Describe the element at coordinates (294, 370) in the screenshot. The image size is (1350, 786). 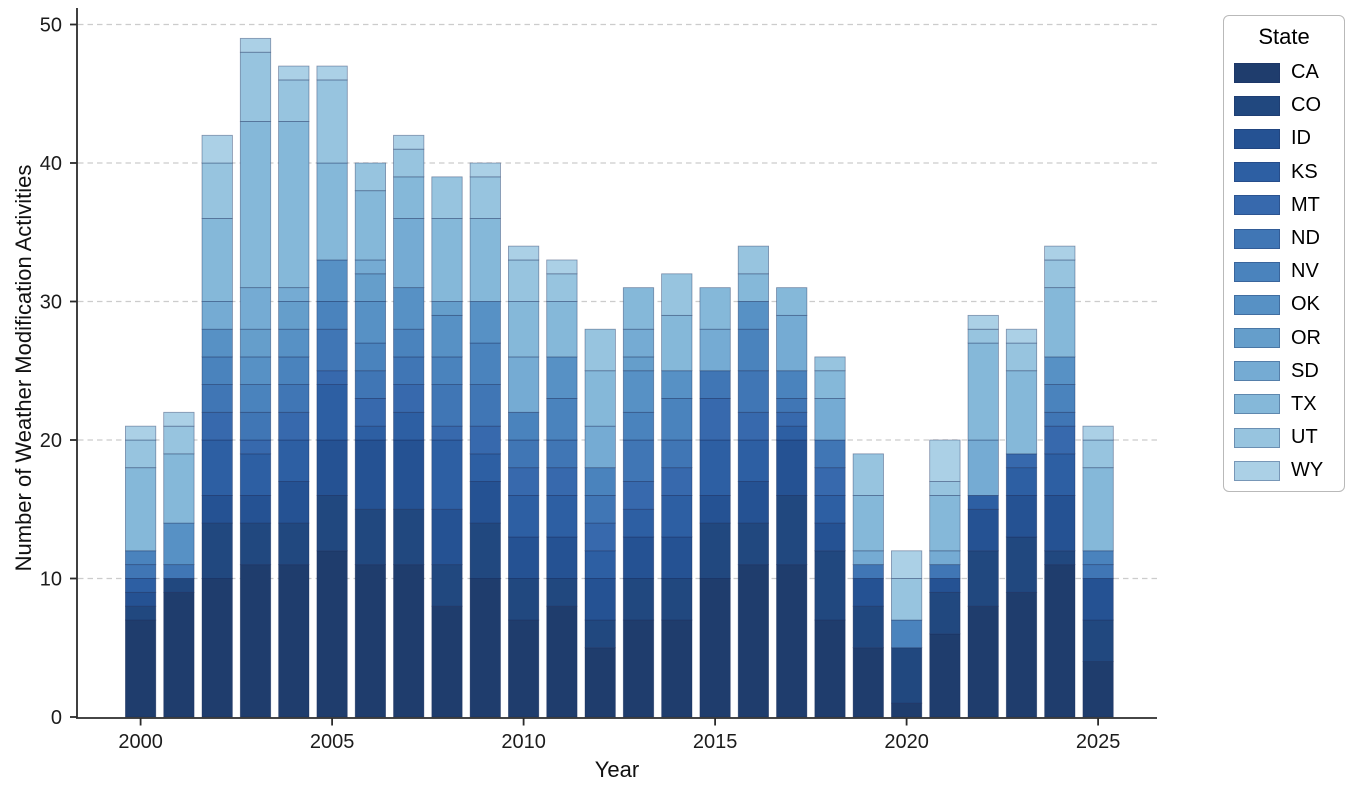
I see `bar-segment-2004-NV` at that location.